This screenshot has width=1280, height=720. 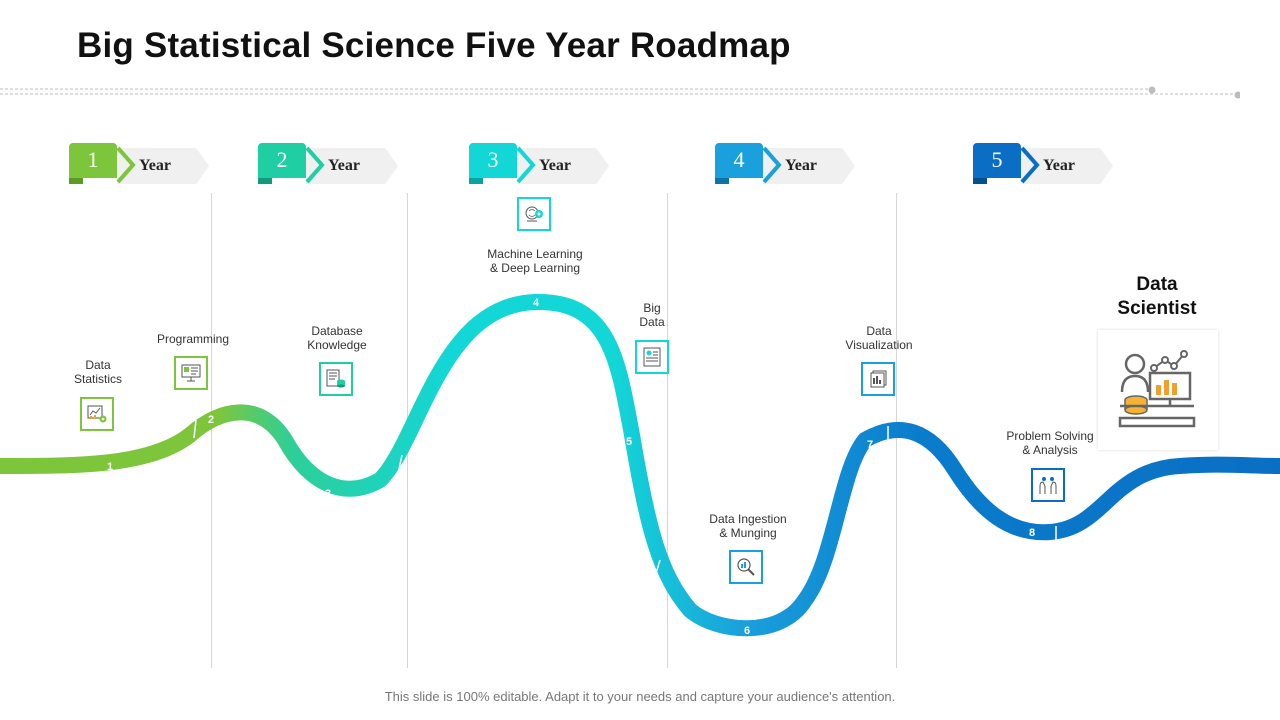 I want to click on data-scientist-icon, so click(x=1157, y=389).